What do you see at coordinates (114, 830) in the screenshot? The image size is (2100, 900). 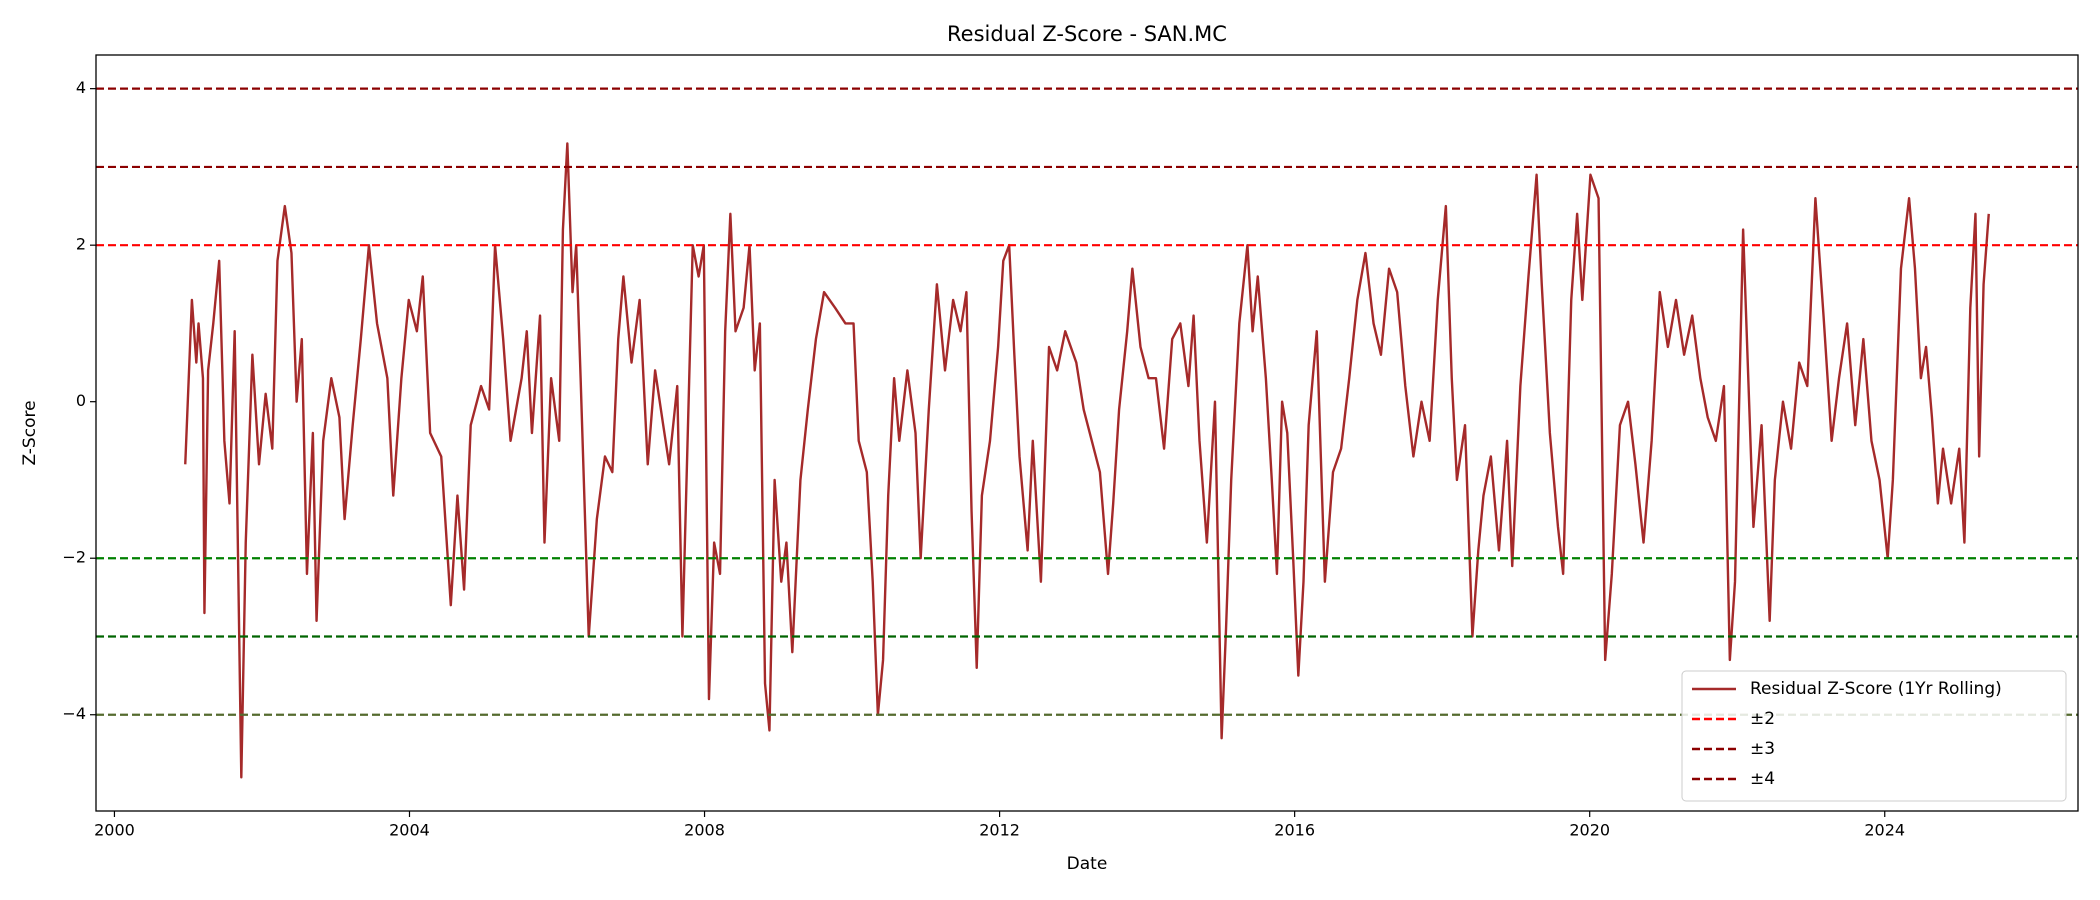 I see `x-tick-label: 2000` at bounding box center [114, 830].